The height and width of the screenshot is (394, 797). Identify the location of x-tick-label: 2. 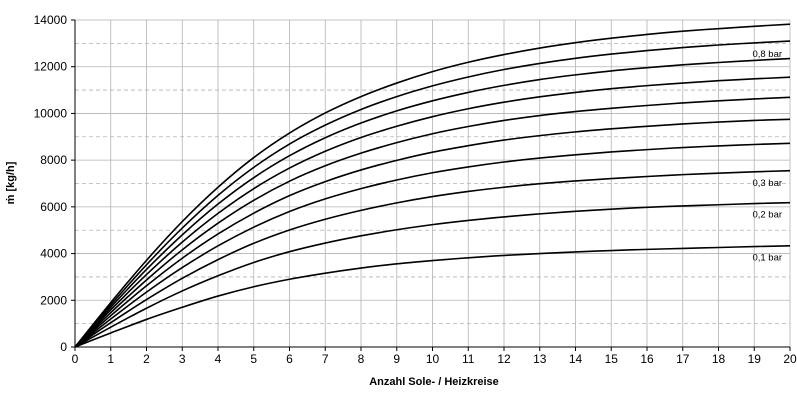
(146, 359).